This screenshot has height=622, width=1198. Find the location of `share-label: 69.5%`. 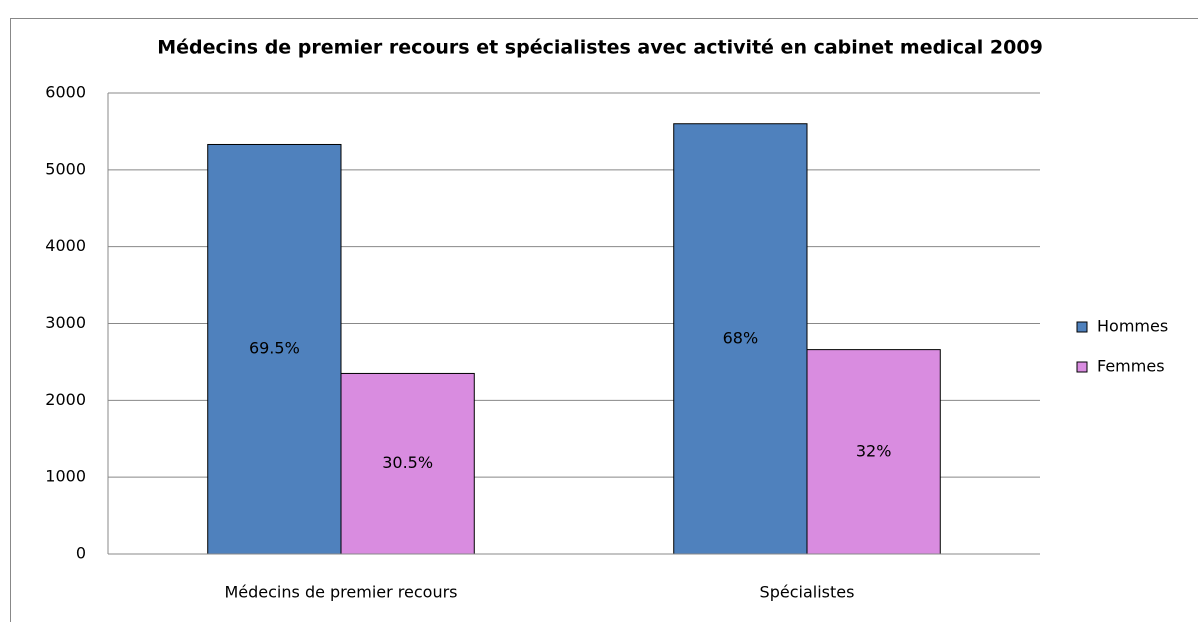

share-label: 69.5% is located at coordinates (274, 348).